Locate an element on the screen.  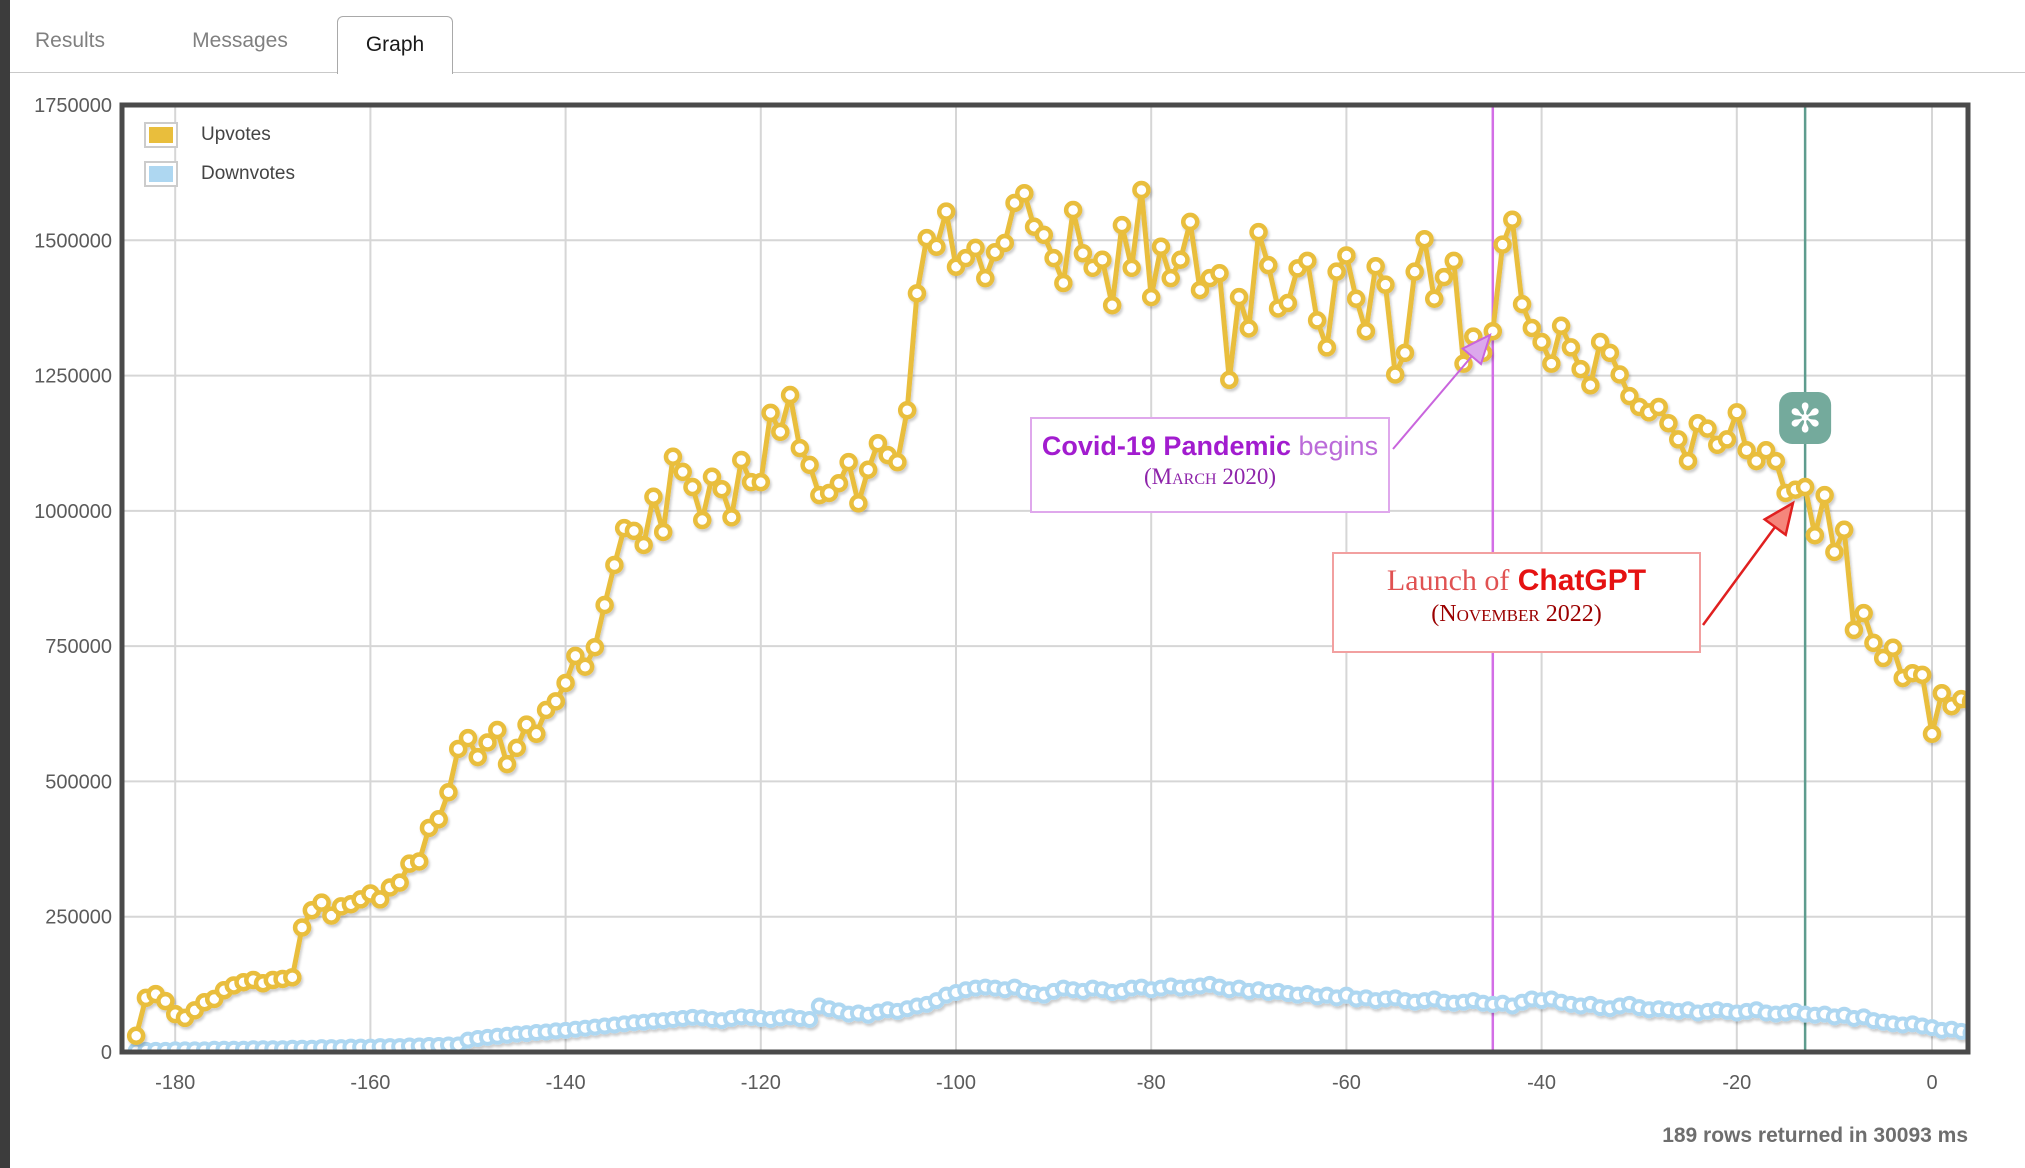
y-axis-tick-label: 500000 is located at coordinates (78, 782).